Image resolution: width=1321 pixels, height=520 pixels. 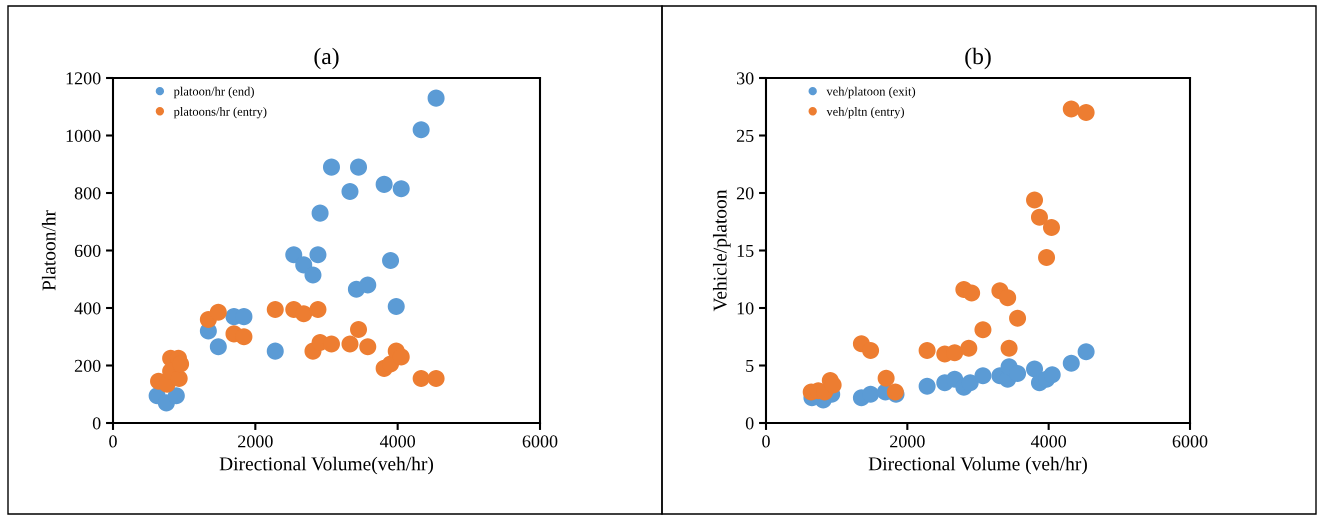 What do you see at coordinates (48, 250) in the screenshot?
I see `y-axis-title: Platoon/hr` at bounding box center [48, 250].